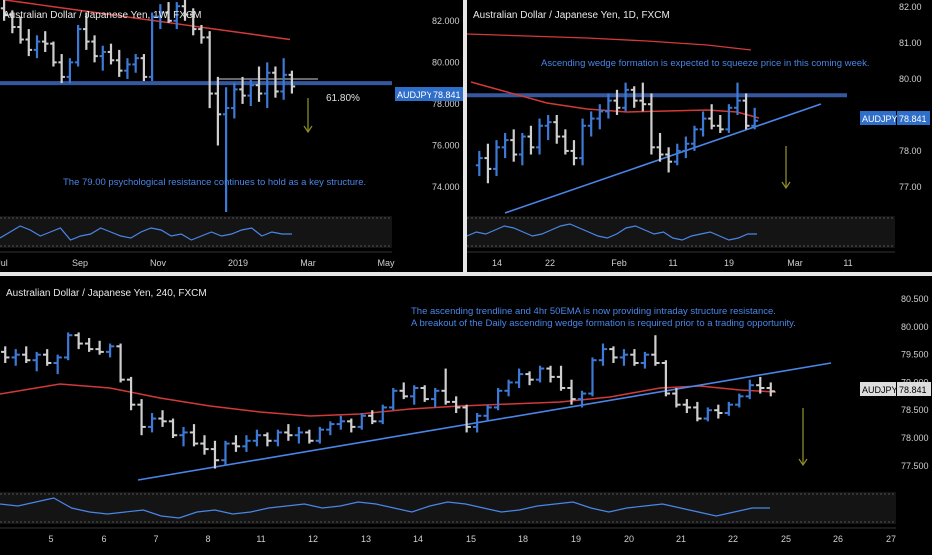 The height and width of the screenshot is (555, 932). Describe the element at coordinates (313, 539) in the screenshot. I see `h4-time-tick: 12` at that location.